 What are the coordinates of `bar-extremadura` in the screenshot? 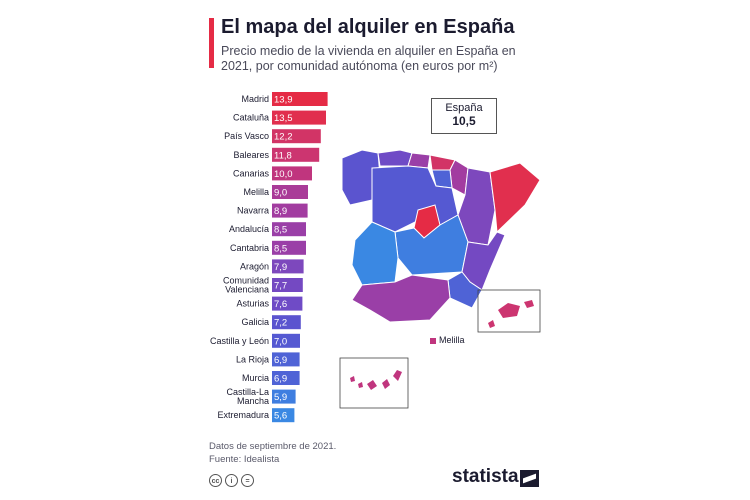 It's located at (283, 415).